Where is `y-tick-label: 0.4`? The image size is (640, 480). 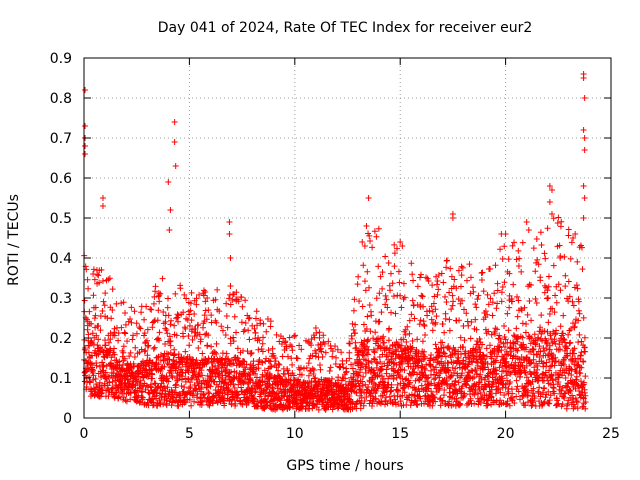 y-tick-label: 0.4 is located at coordinates (61, 259).